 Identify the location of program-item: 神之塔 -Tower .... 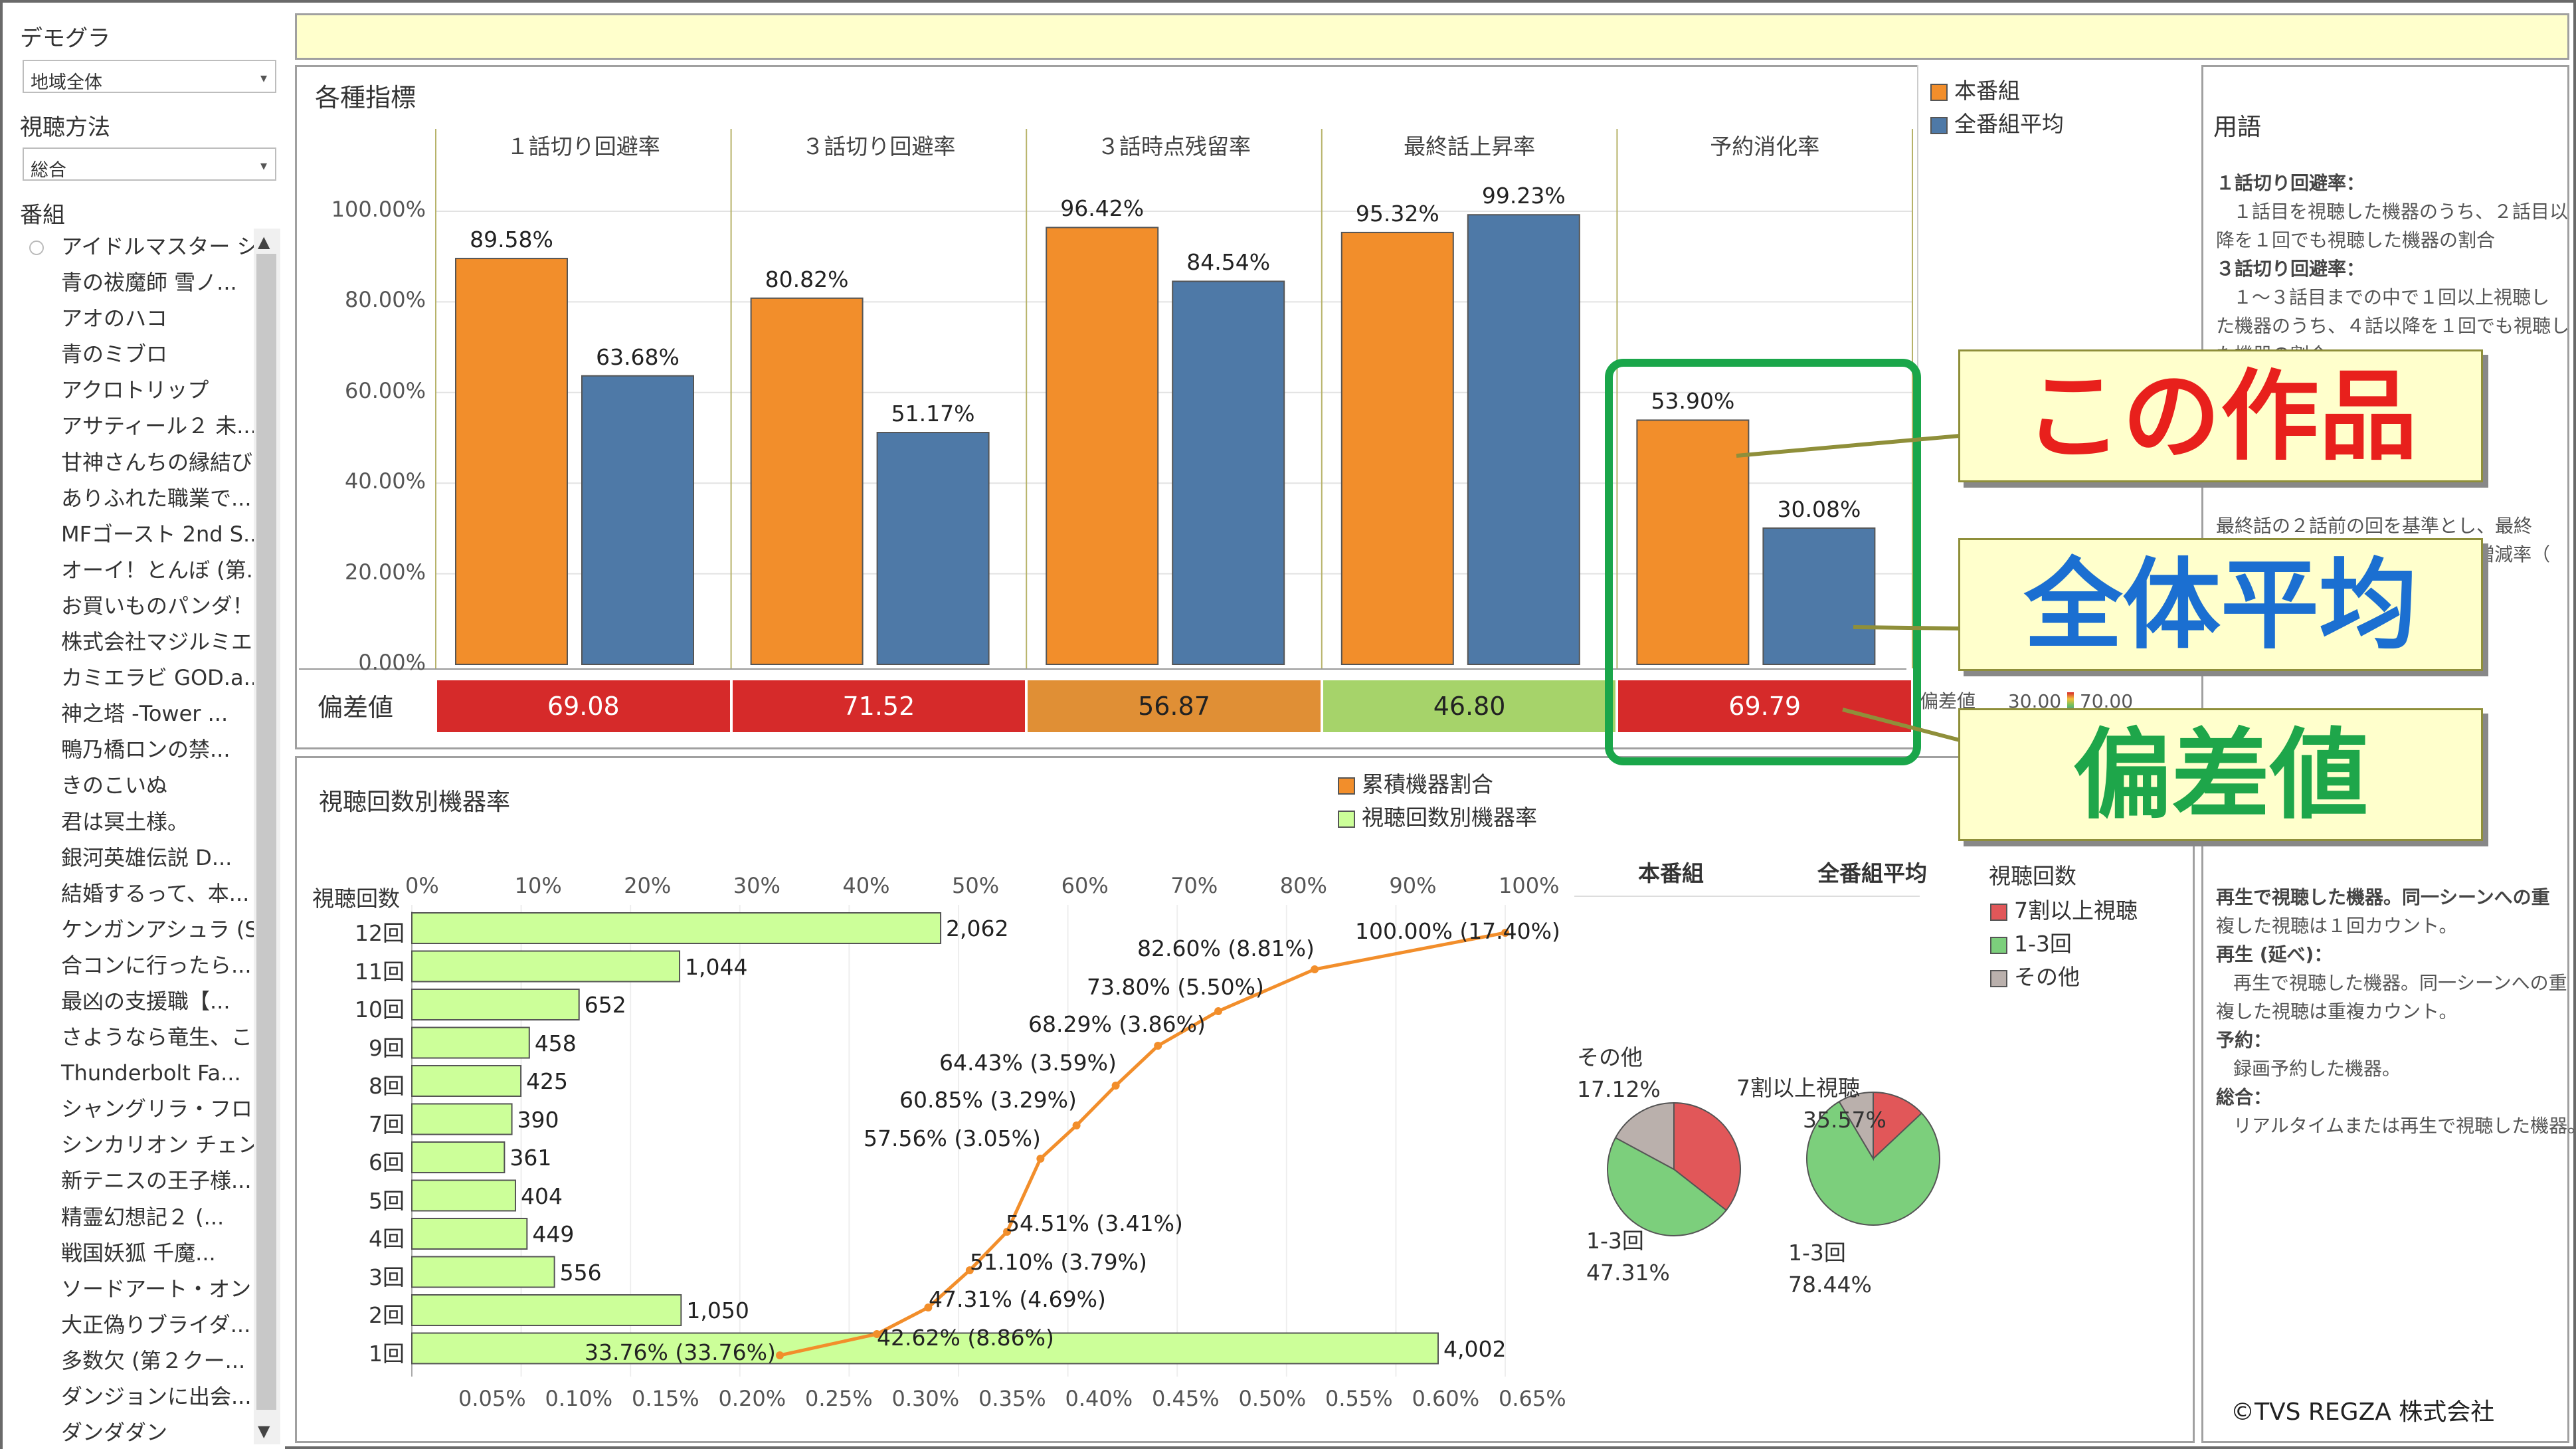
(139, 713).